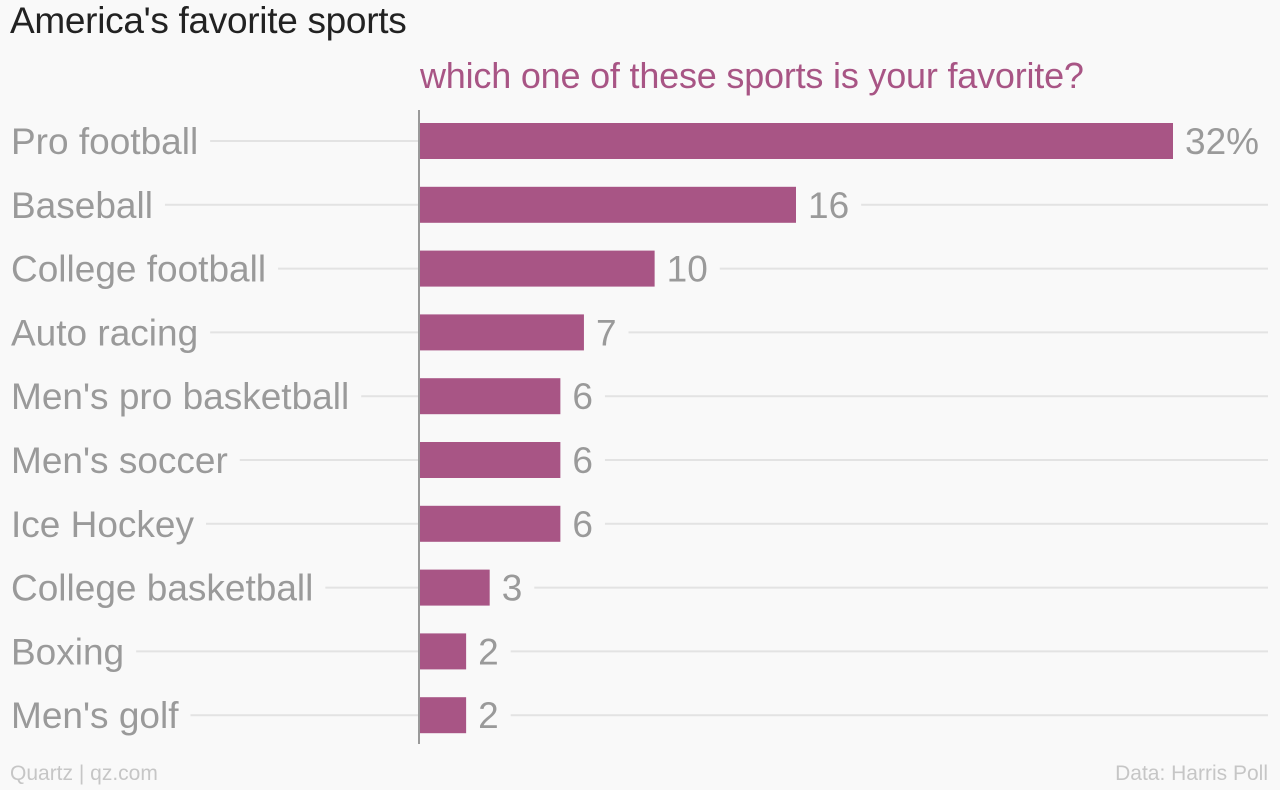  I want to click on value-label: 32%, so click(1222, 141).